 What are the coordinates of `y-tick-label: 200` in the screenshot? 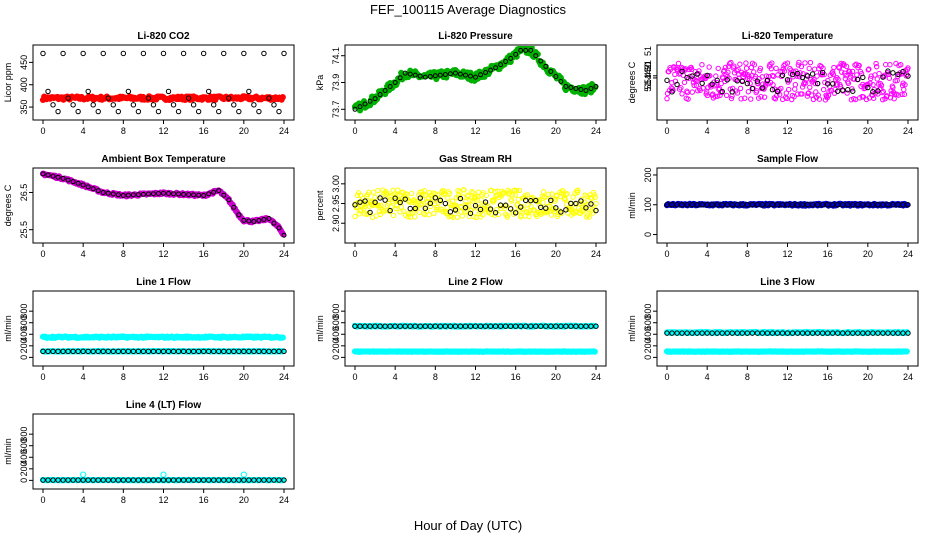 It's located at (648, 174).